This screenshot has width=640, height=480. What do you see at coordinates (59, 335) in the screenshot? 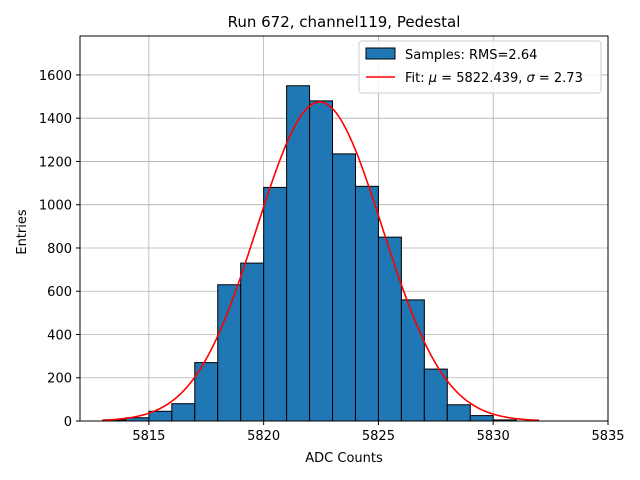
I see `y-tick-label: 400` at bounding box center [59, 335].